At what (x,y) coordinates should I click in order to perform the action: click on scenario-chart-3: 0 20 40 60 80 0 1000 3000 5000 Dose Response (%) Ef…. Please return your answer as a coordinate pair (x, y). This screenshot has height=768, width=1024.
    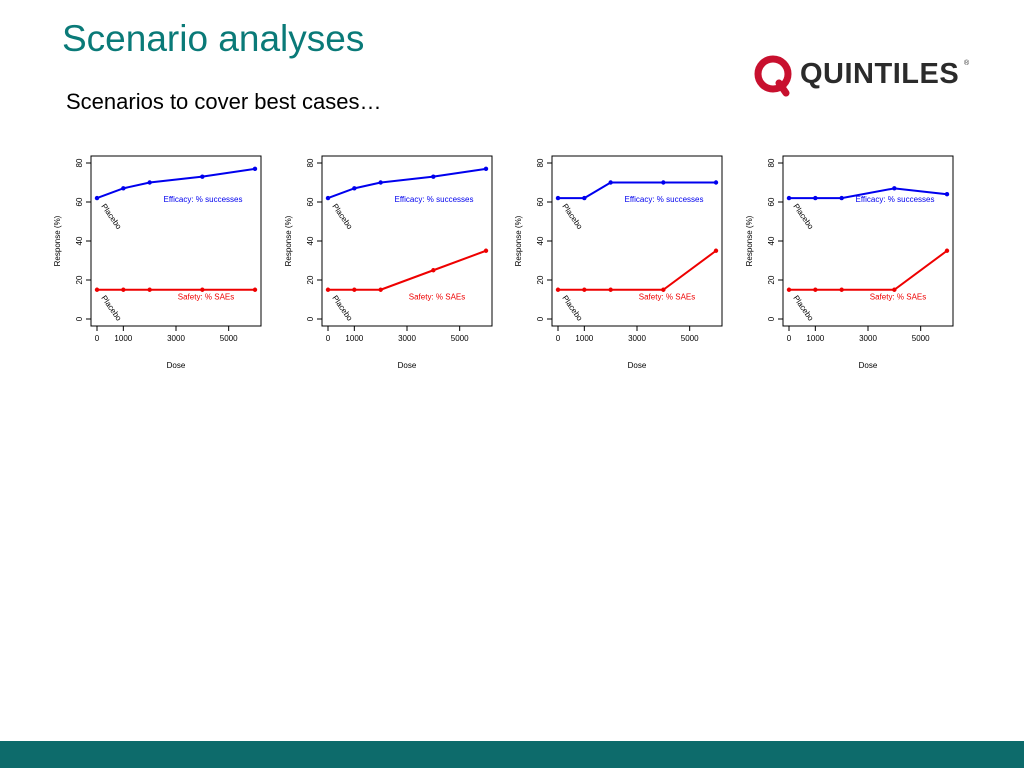
    Looking at the image, I should click on (622, 265).